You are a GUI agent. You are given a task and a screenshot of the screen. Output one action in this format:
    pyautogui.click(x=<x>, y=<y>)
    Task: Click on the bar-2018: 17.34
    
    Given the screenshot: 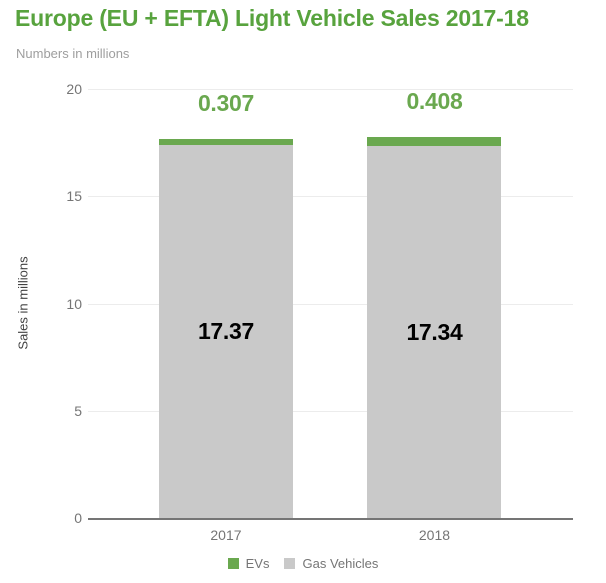 What is the action you would take?
    pyautogui.click(x=434, y=327)
    